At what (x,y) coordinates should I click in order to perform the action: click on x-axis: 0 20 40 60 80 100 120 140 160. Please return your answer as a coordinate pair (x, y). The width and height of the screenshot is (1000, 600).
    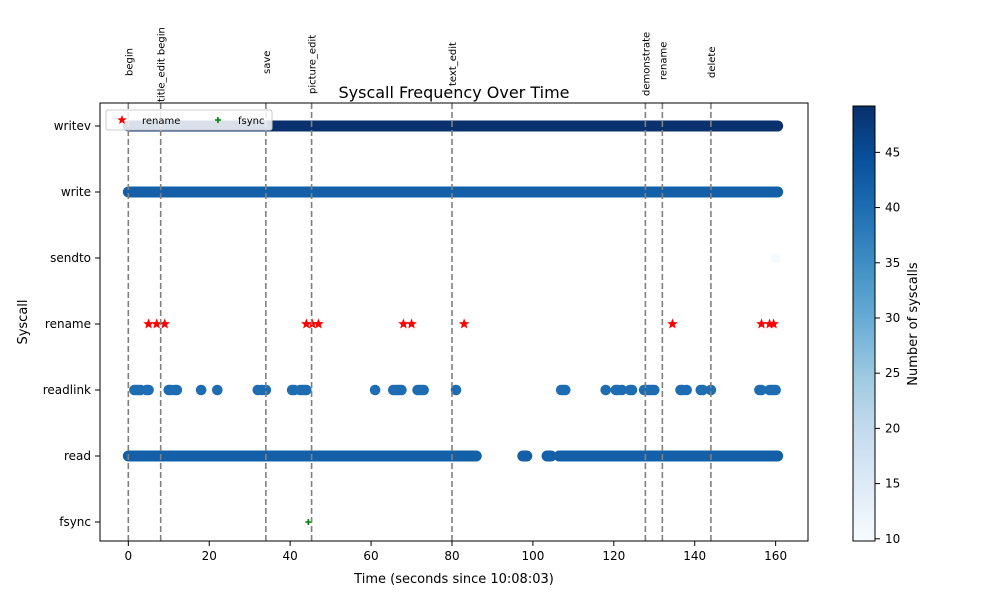
    Looking at the image, I should click on (455, 552).